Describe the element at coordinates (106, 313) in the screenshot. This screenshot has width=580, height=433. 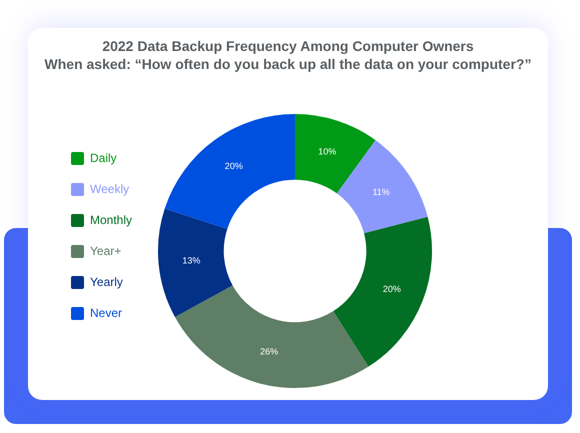
I see `legend-label: Never` at that location.